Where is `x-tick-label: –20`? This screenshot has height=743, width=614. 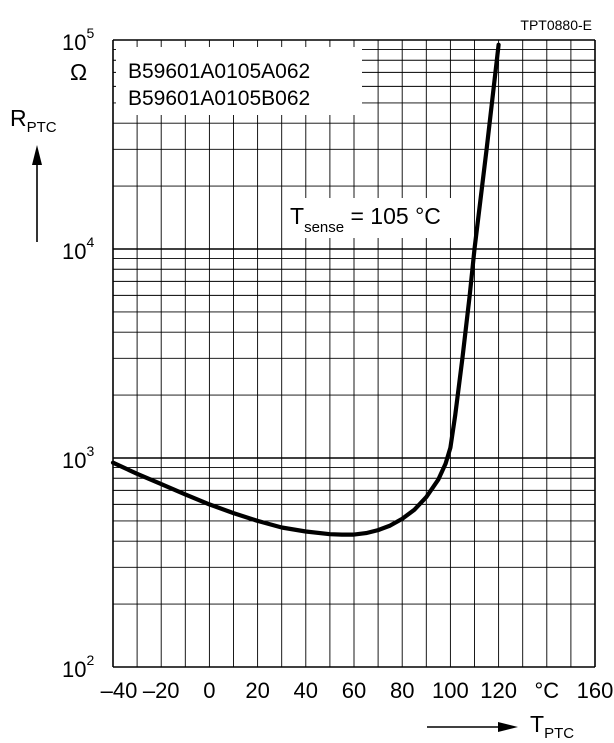 x-tick-label: –20 is located at coordinates (161, 690).